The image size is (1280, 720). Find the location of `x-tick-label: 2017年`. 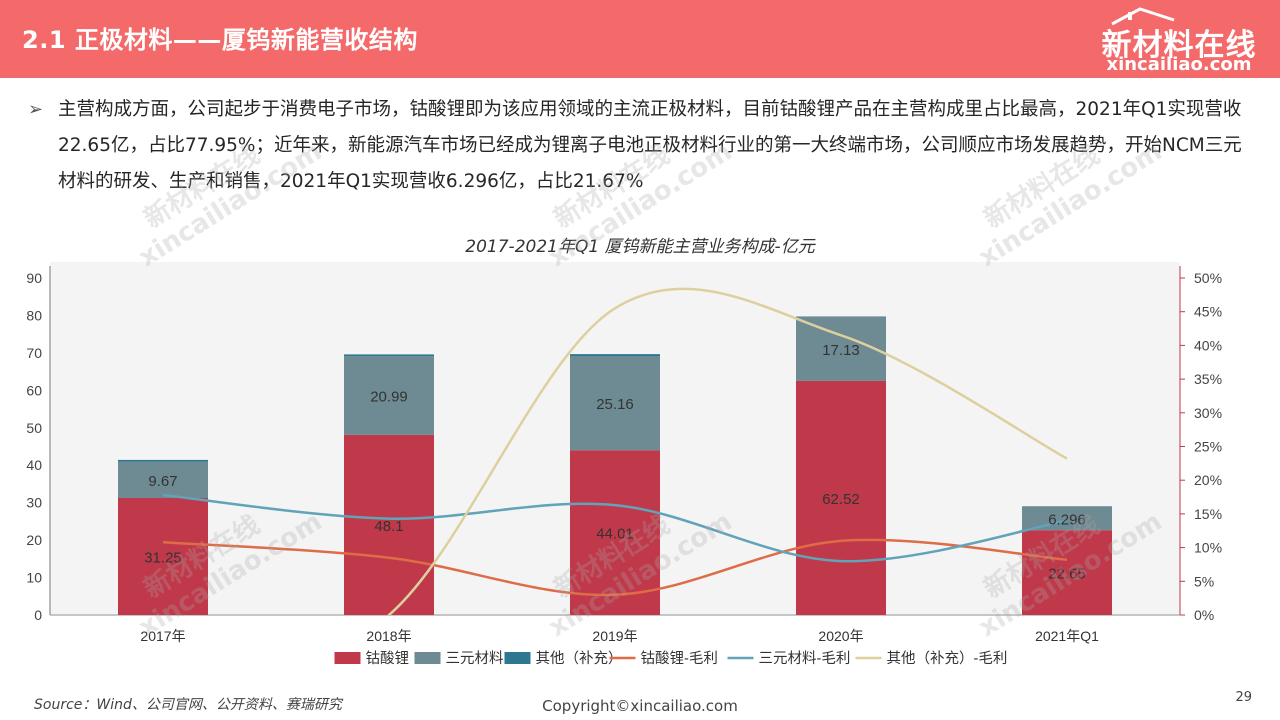

x-tick-label: 2017年 is located at coordinates (162, 636).